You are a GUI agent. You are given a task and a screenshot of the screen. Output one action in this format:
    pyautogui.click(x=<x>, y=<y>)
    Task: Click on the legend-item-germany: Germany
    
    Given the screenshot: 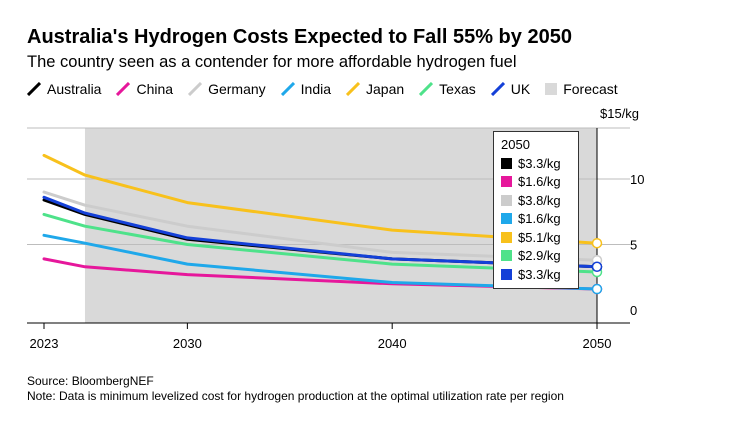 What is the action you would take?
    pyautogui.click(x=227, y=89)
    